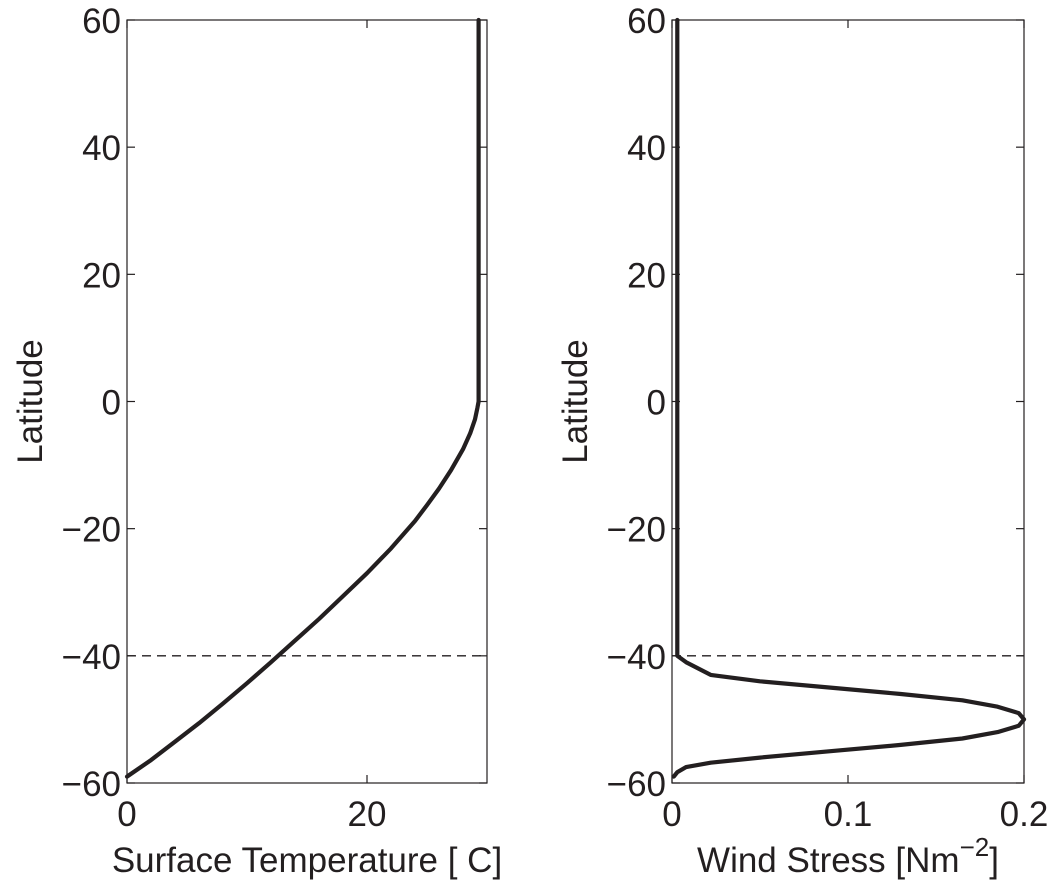  I want to click on x-axis-label: Wind Stress [Nm−2], so click(848, 856).